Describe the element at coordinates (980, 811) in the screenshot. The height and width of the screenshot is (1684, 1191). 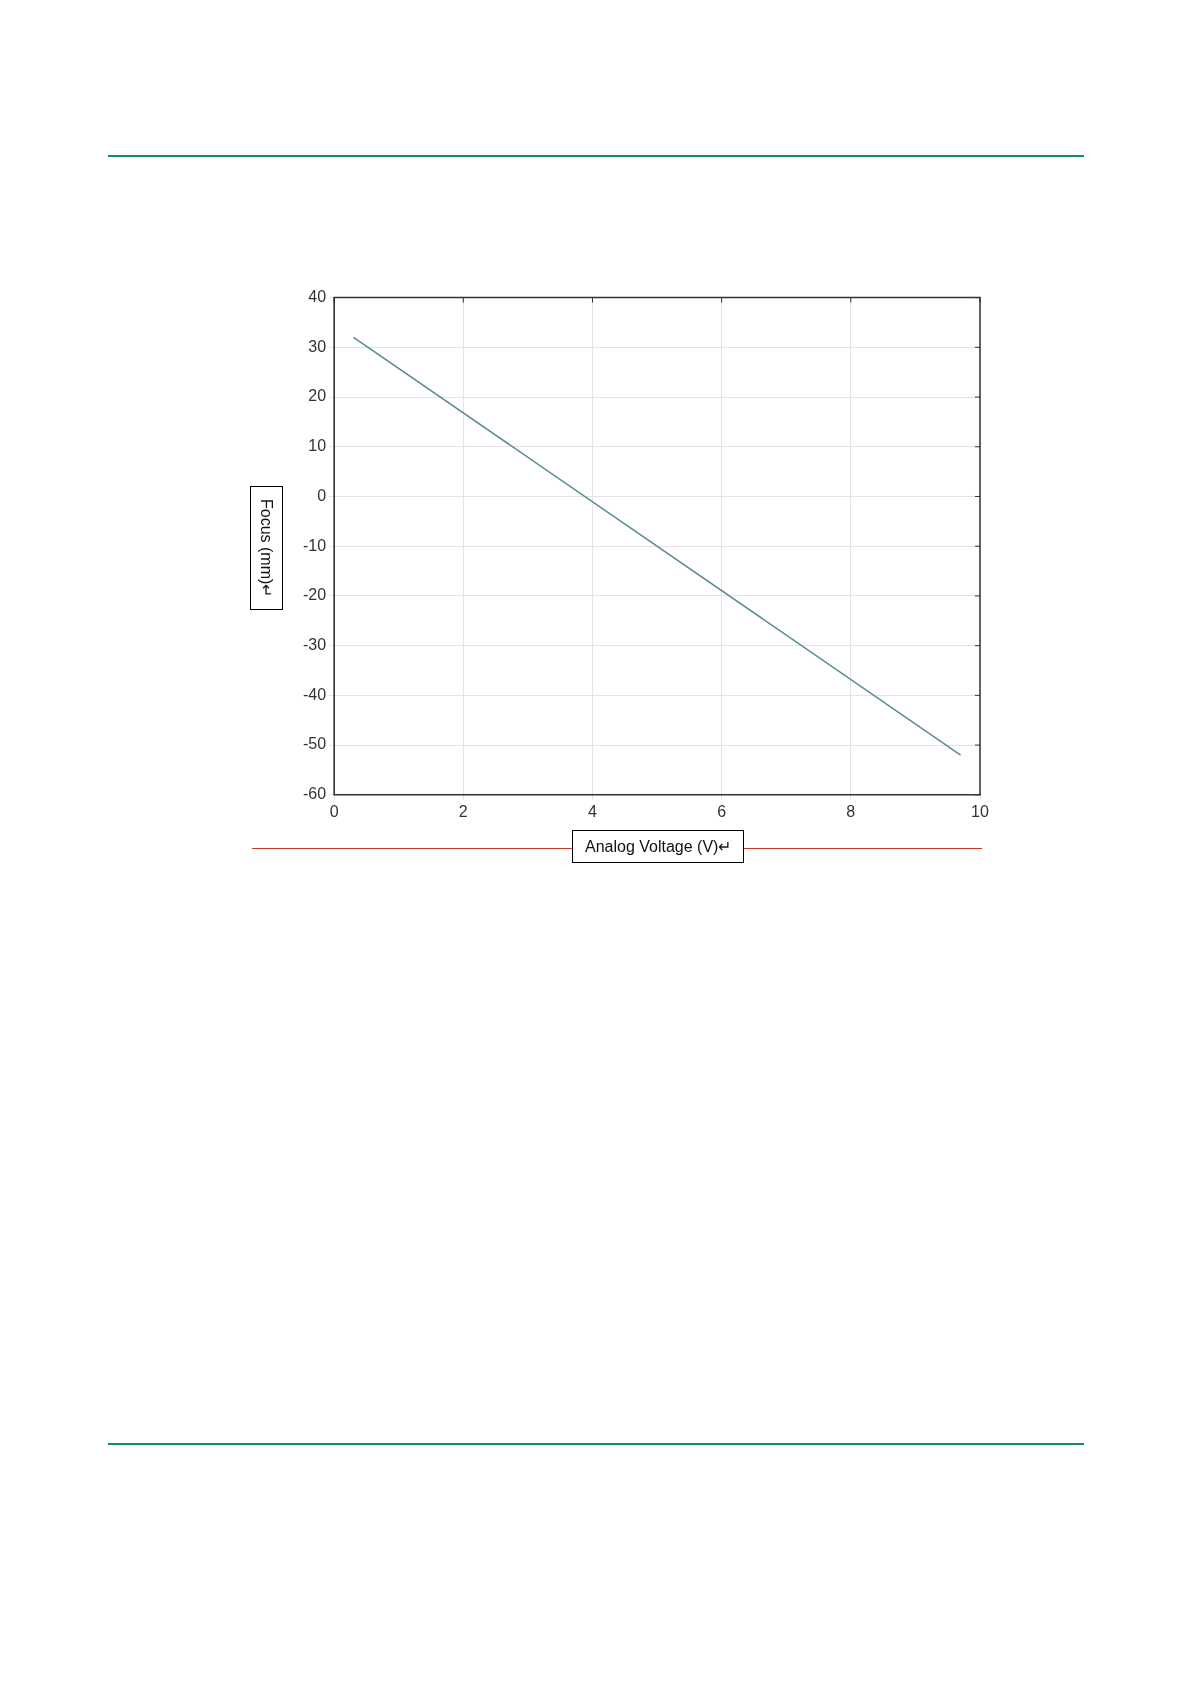
I see `x-tick-label: 10` at that location.